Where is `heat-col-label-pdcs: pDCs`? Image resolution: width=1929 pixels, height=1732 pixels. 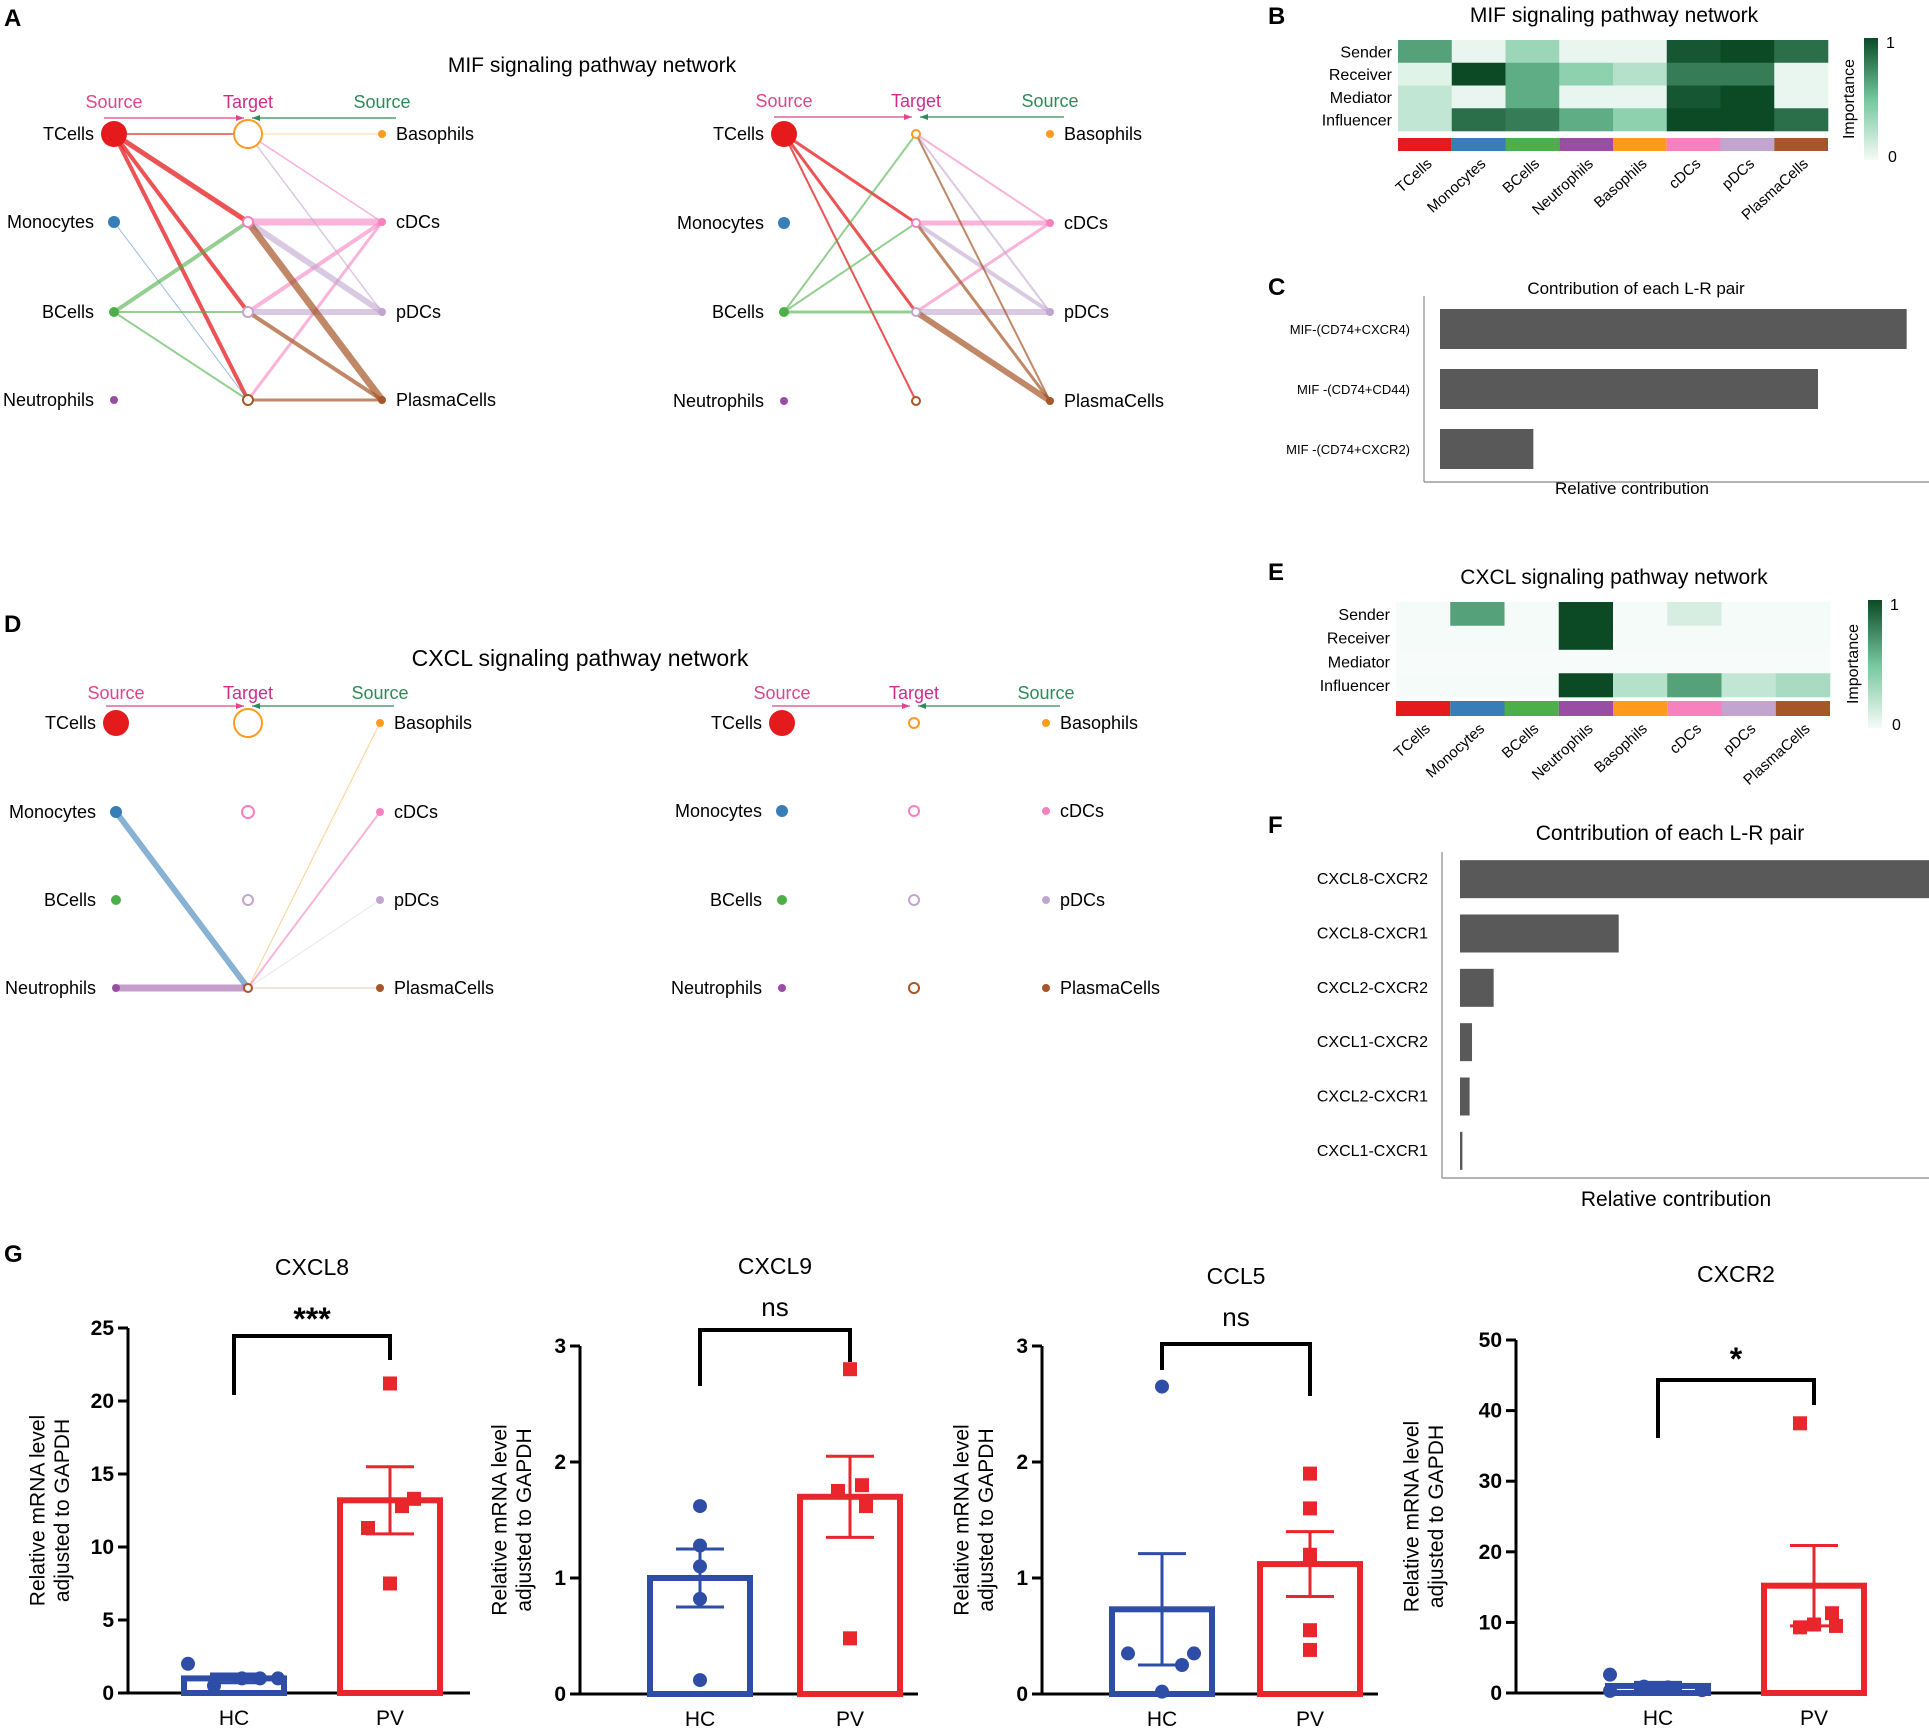 heat-col-label-pdcs: pDCs is located at coordinates (1739, 739).